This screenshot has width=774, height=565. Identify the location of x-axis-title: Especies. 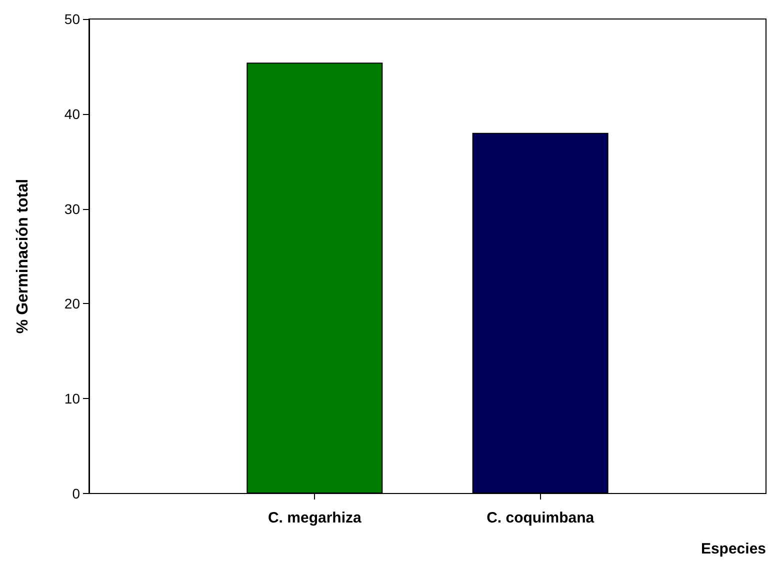
(733, 549).